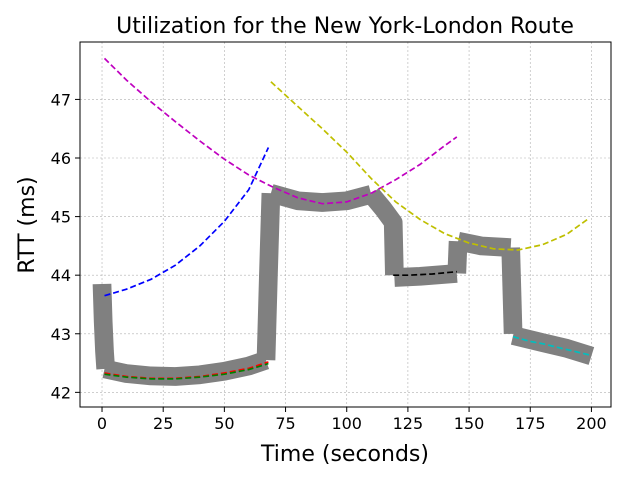 Image resolution: width=640 pixels, height=480 pixels. Describe the element at coordinates (61, 99) in the screenshot. I see `y-tick-label: 47` at that location.